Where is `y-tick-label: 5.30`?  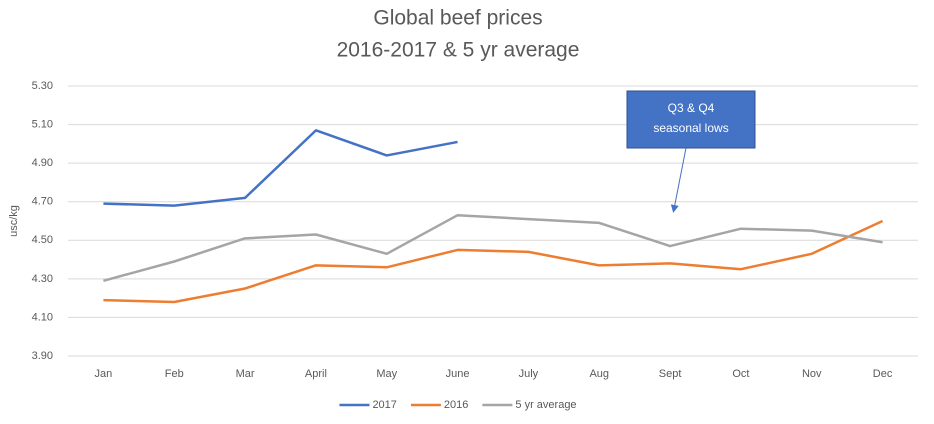 y-tick-label: 5.30 is located at coordinates (42, 86).